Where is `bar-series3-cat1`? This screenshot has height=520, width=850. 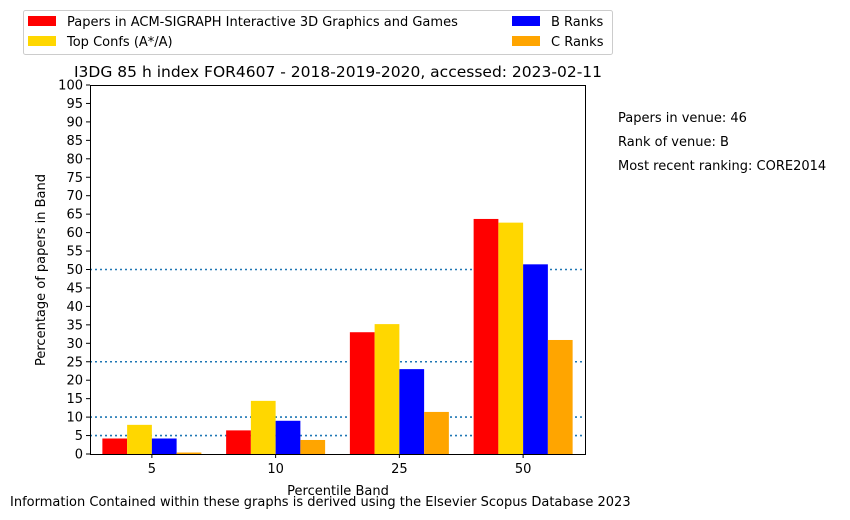
bar-series3-cat1 is located at coordinates (313, 446).